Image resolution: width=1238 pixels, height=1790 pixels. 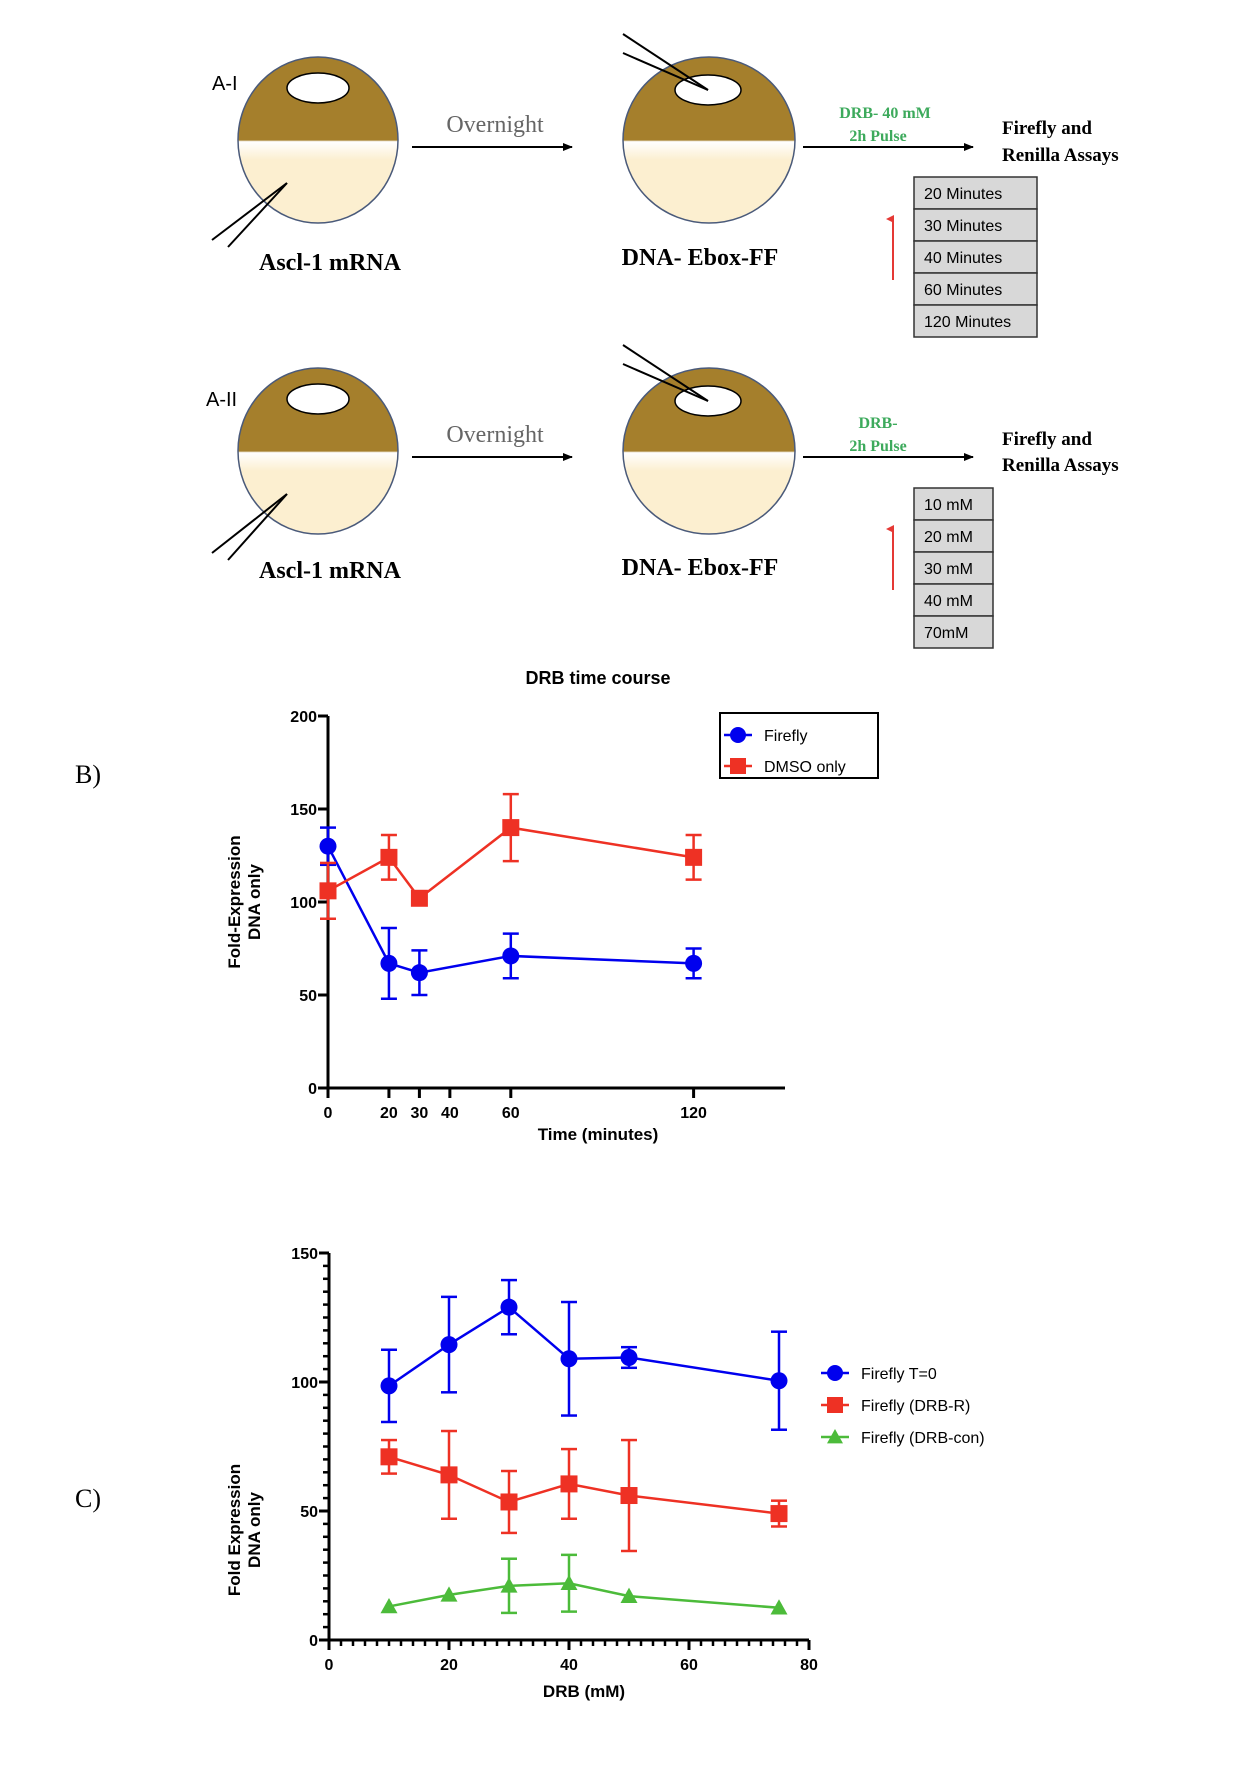 I want to click on x-tick-label: 80, so click(x=809, y=1665).